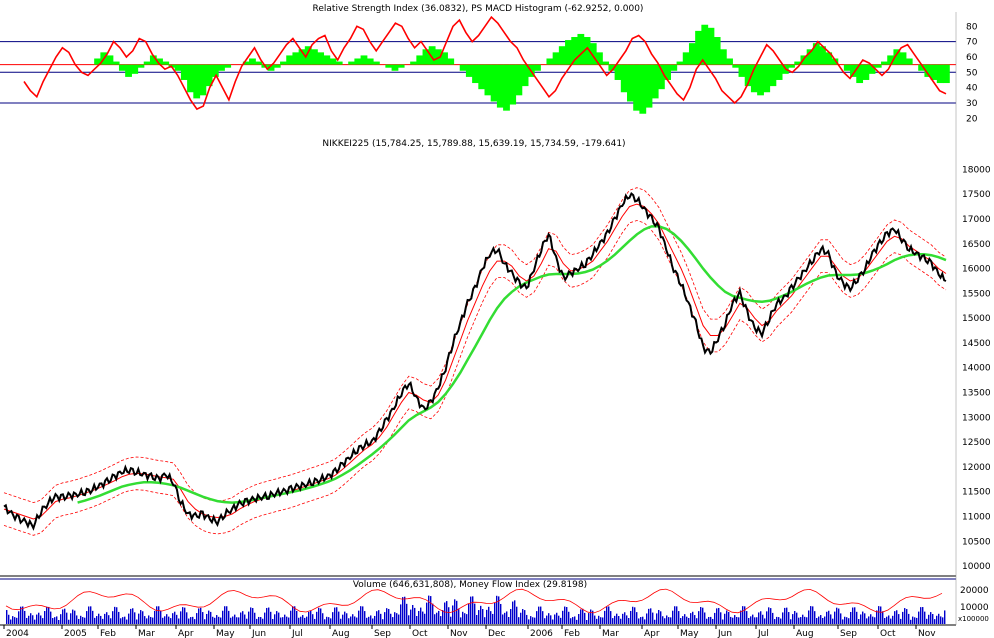 The height and width of the screenshot is (638, 994). I want to click on price-tick-label: 15000, so click(976, 319).